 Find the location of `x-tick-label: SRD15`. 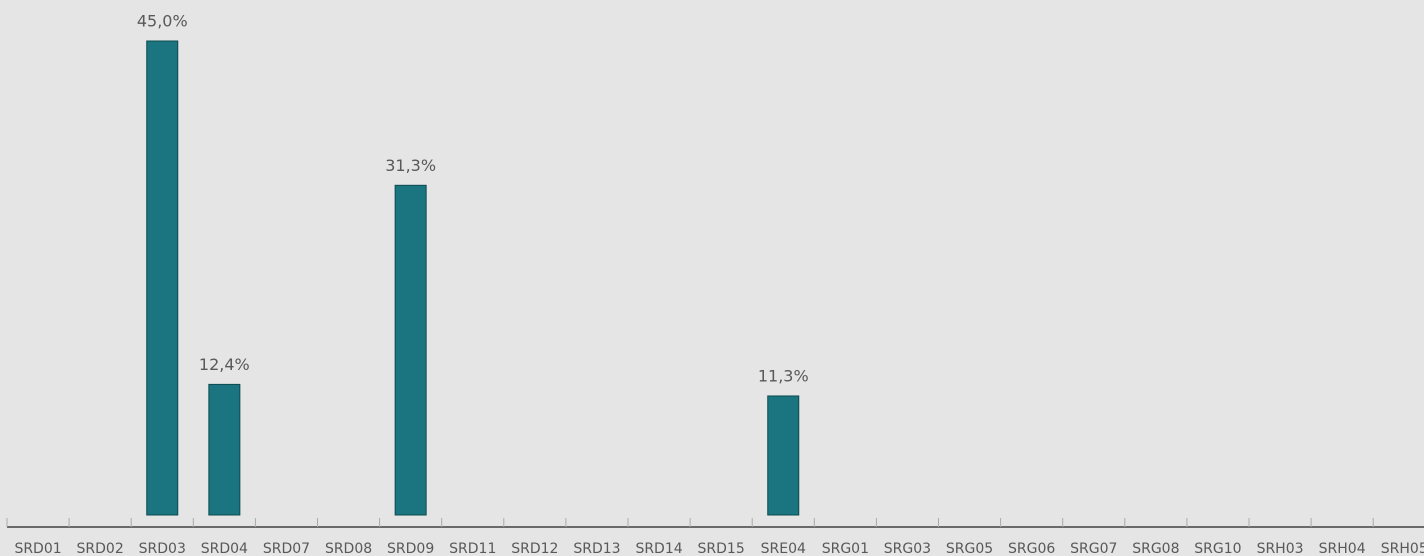

x-tick-label: SRD15 is located at coordinates (721, 548).